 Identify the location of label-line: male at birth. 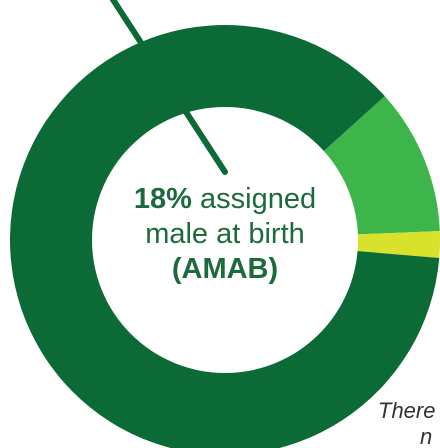
(225, 234).